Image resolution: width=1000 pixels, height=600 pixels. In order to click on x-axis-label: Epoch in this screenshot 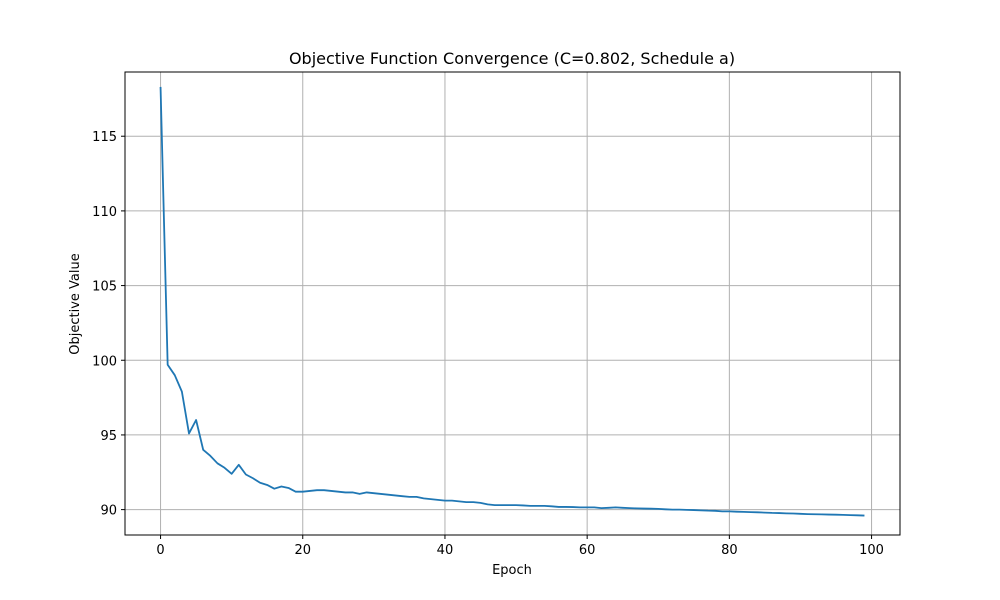, I will do `click(512, 570)`.